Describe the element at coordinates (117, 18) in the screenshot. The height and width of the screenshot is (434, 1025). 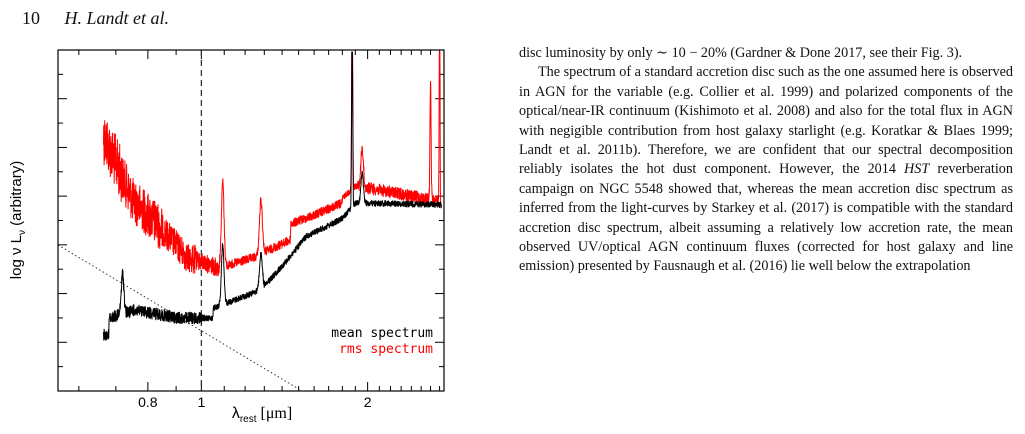
I see `running-authors: H. Landt et al.` at that location.